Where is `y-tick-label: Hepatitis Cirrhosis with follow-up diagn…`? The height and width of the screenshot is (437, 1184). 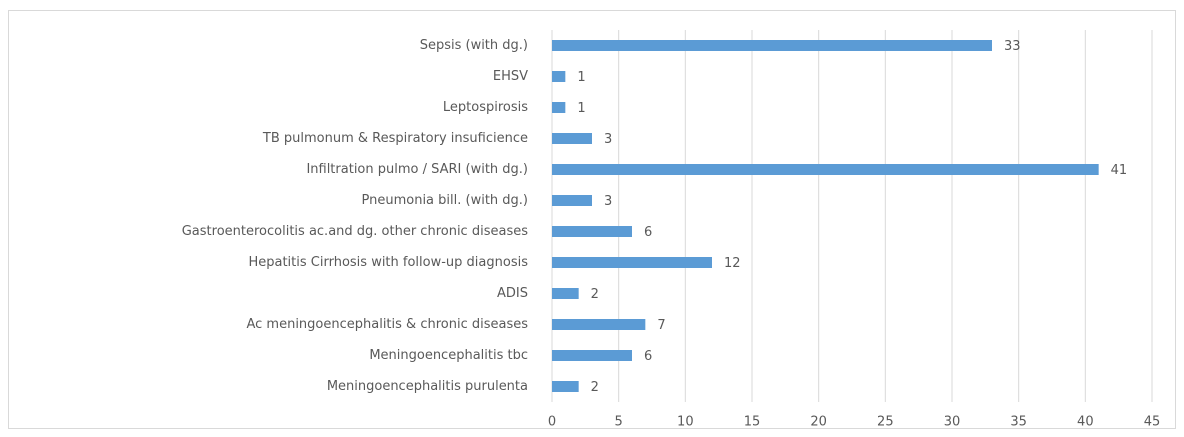 y-tick-label: Hepatitis Cirrhosis with follow-up diagn… is located at coordinates (388, 262).